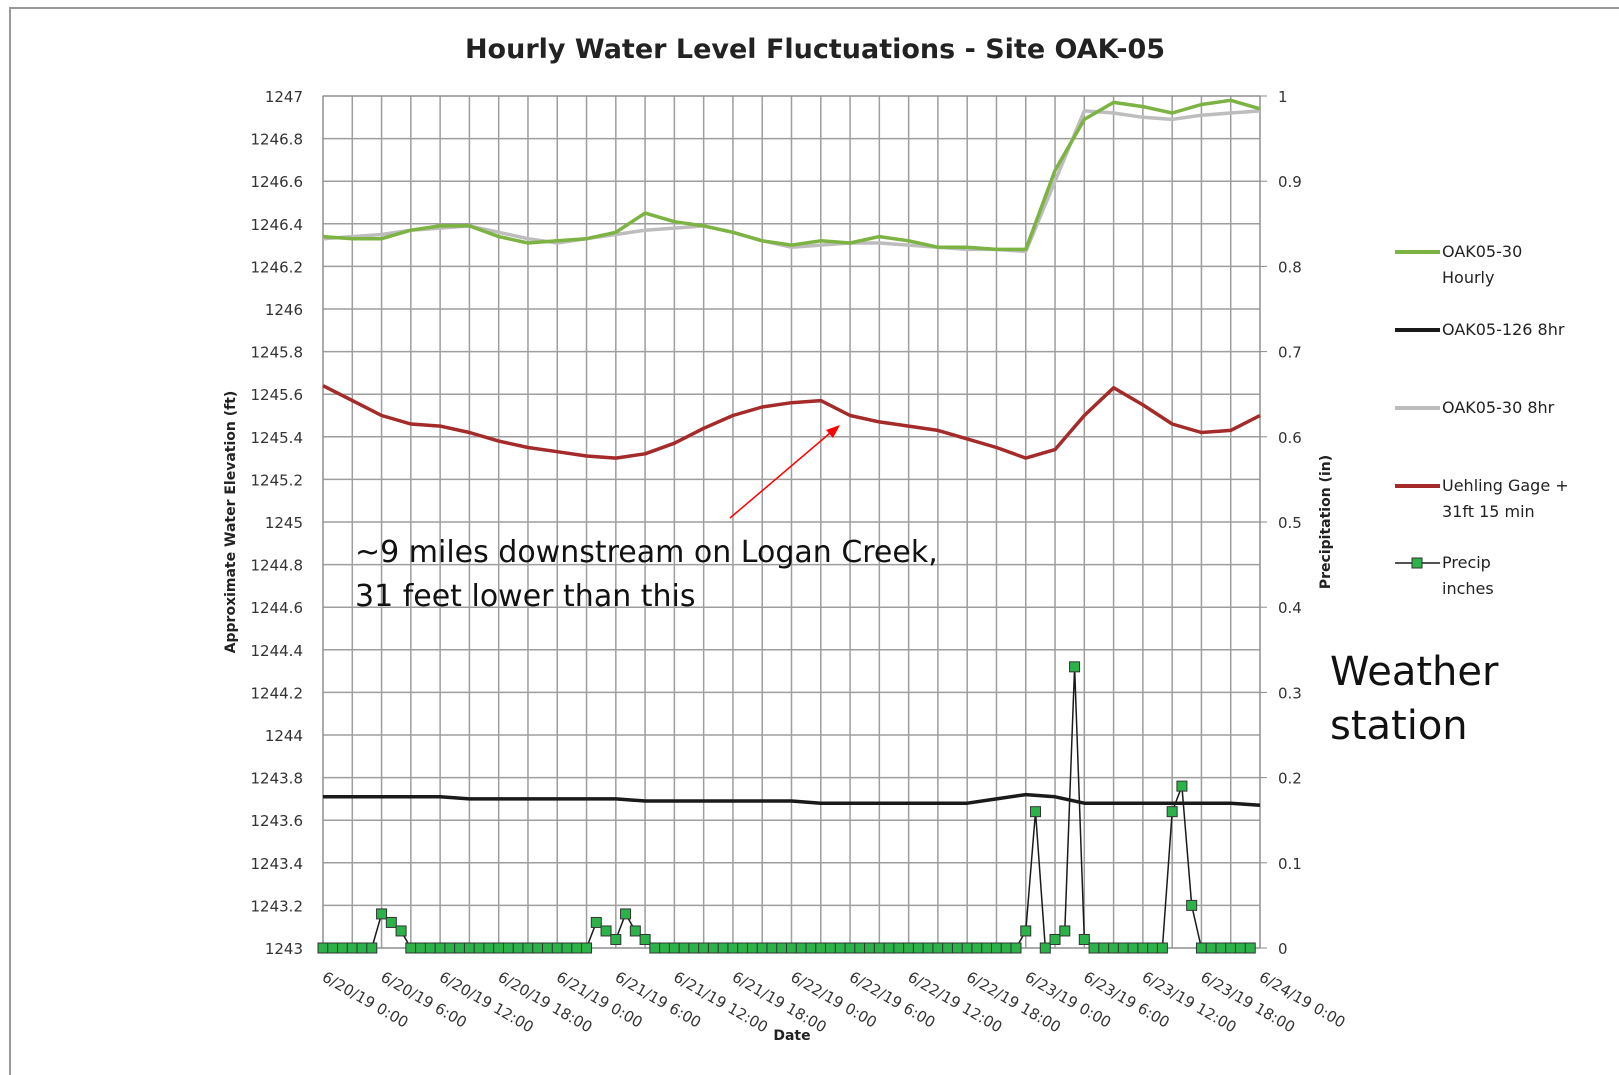  What do you see at coordinates (277, 651) in the screenshot?
I see `y-tick-label: 1244.4` at bounding box center [277, 651].